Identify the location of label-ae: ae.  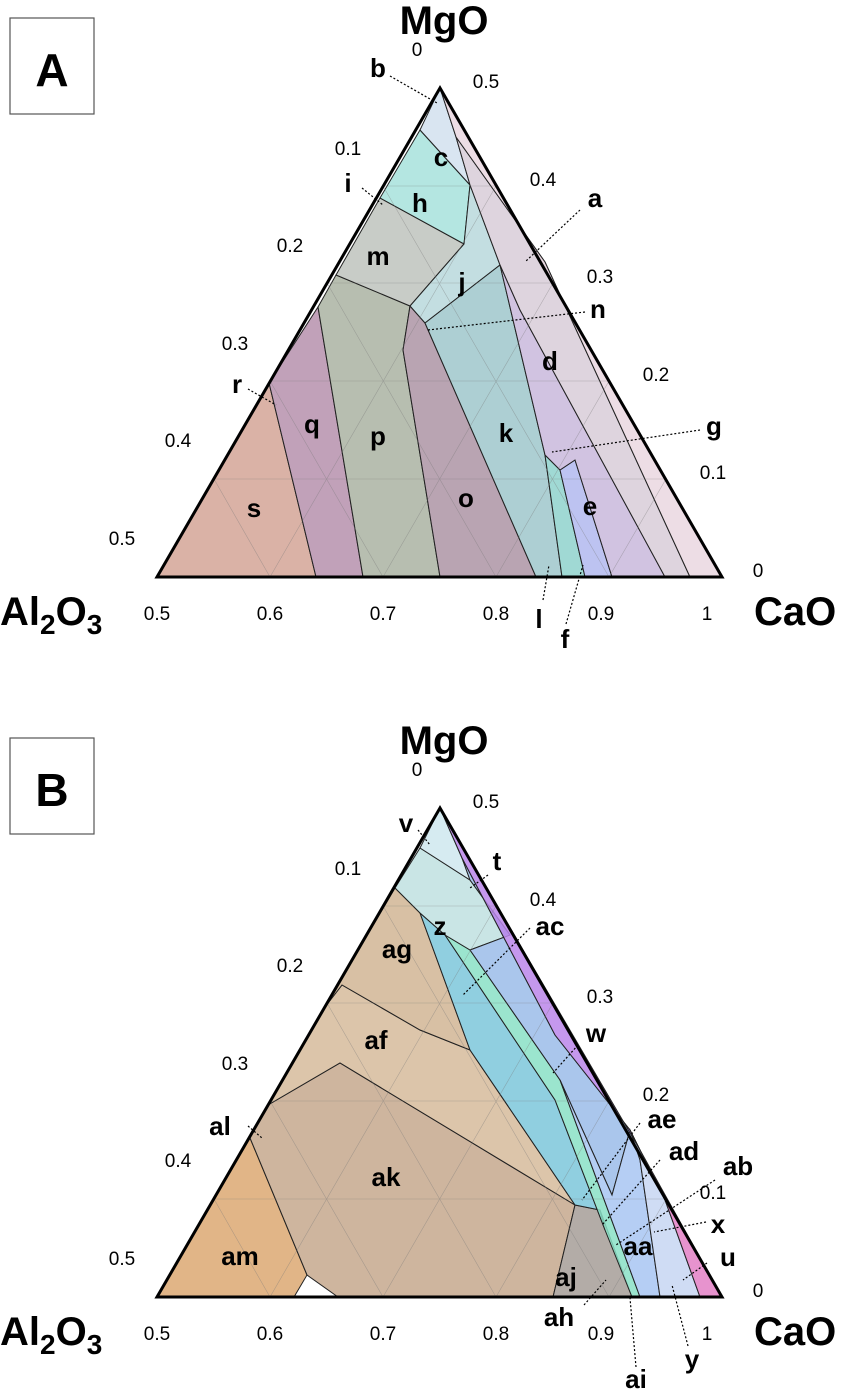
(662, 1119).